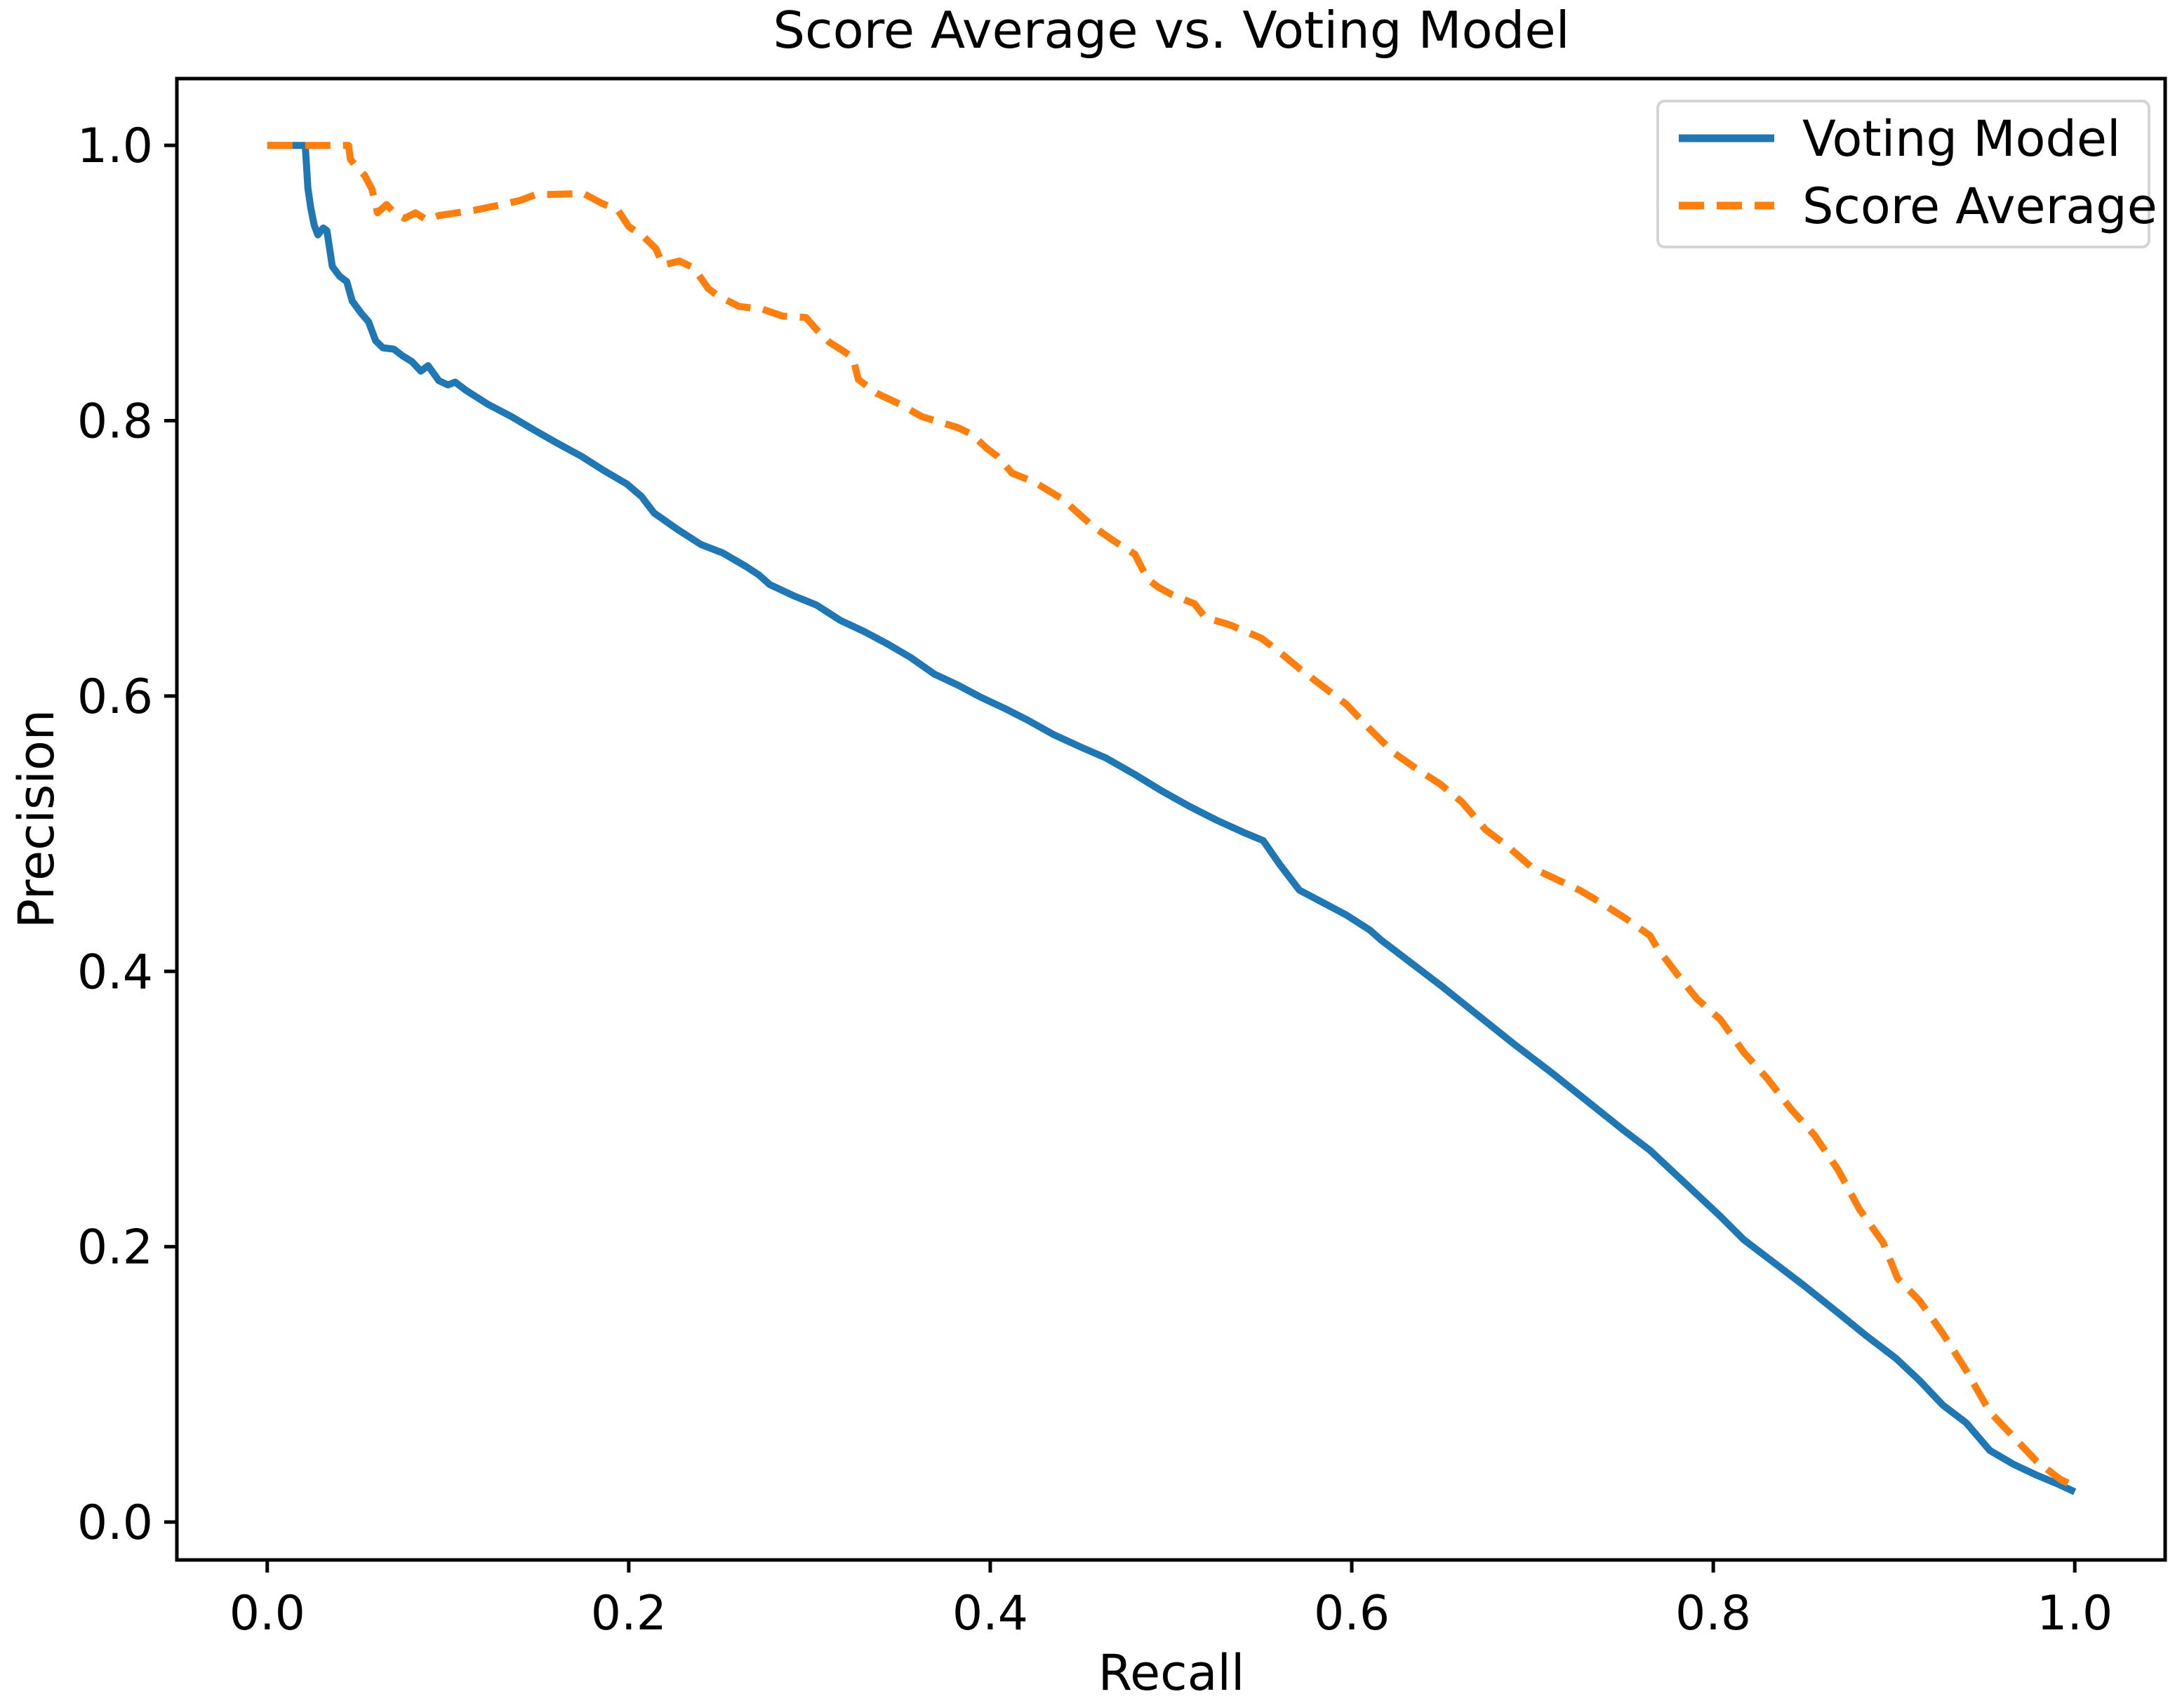 Image resolution: width=2182 pixels, height=1708 pixels. Describe the element at coordinates (115, 697) in the screenshot. I see `y-tick-label: 0.6` at that location.